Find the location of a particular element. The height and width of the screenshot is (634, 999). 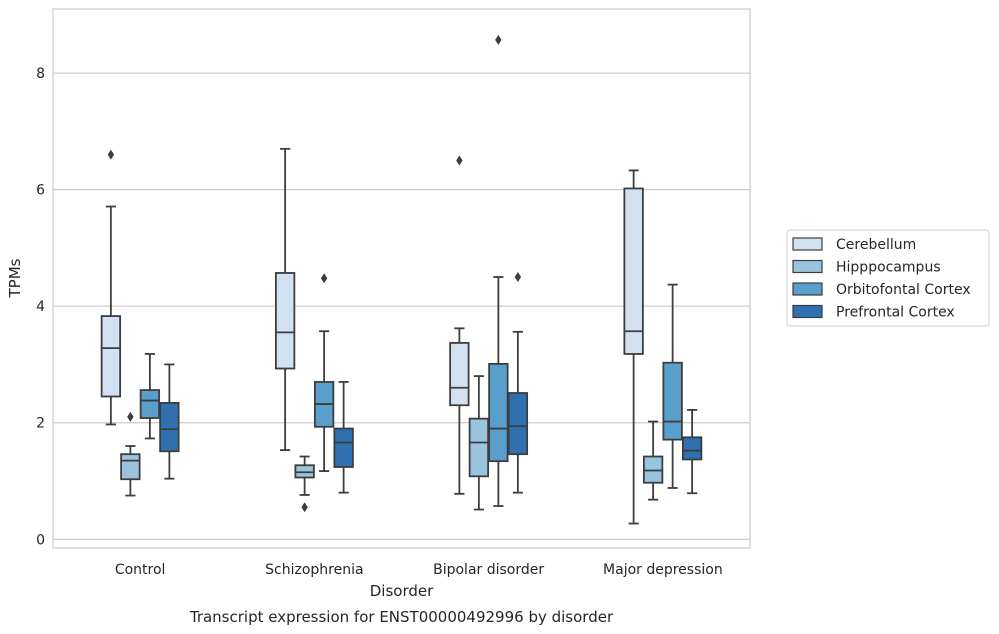

y-axis-label: TPMs is located at coordinates (15, 278).